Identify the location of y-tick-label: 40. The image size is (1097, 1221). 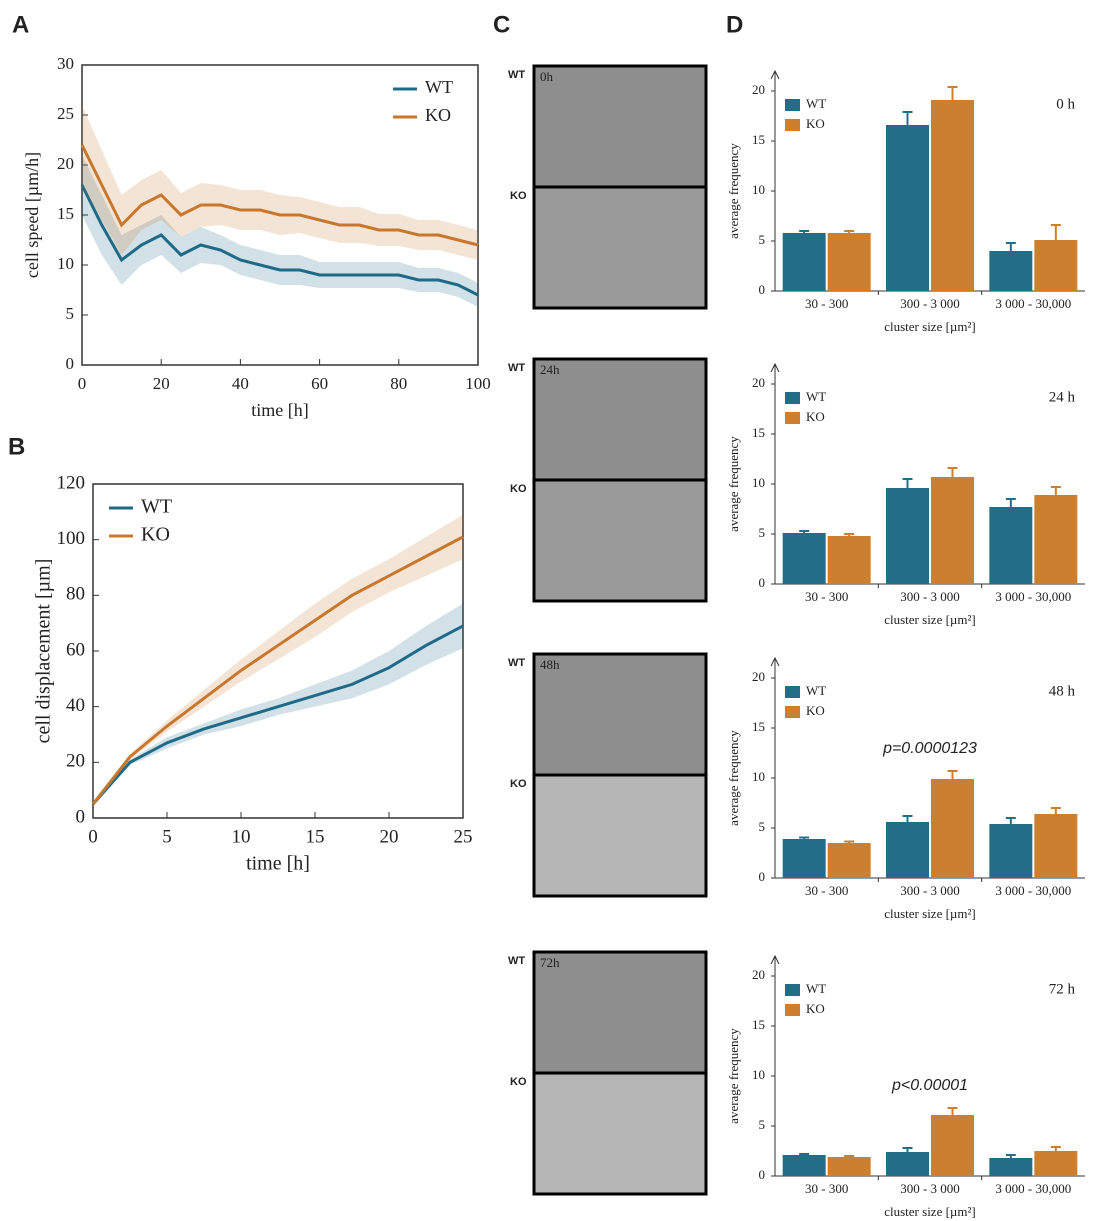
(75, 705).